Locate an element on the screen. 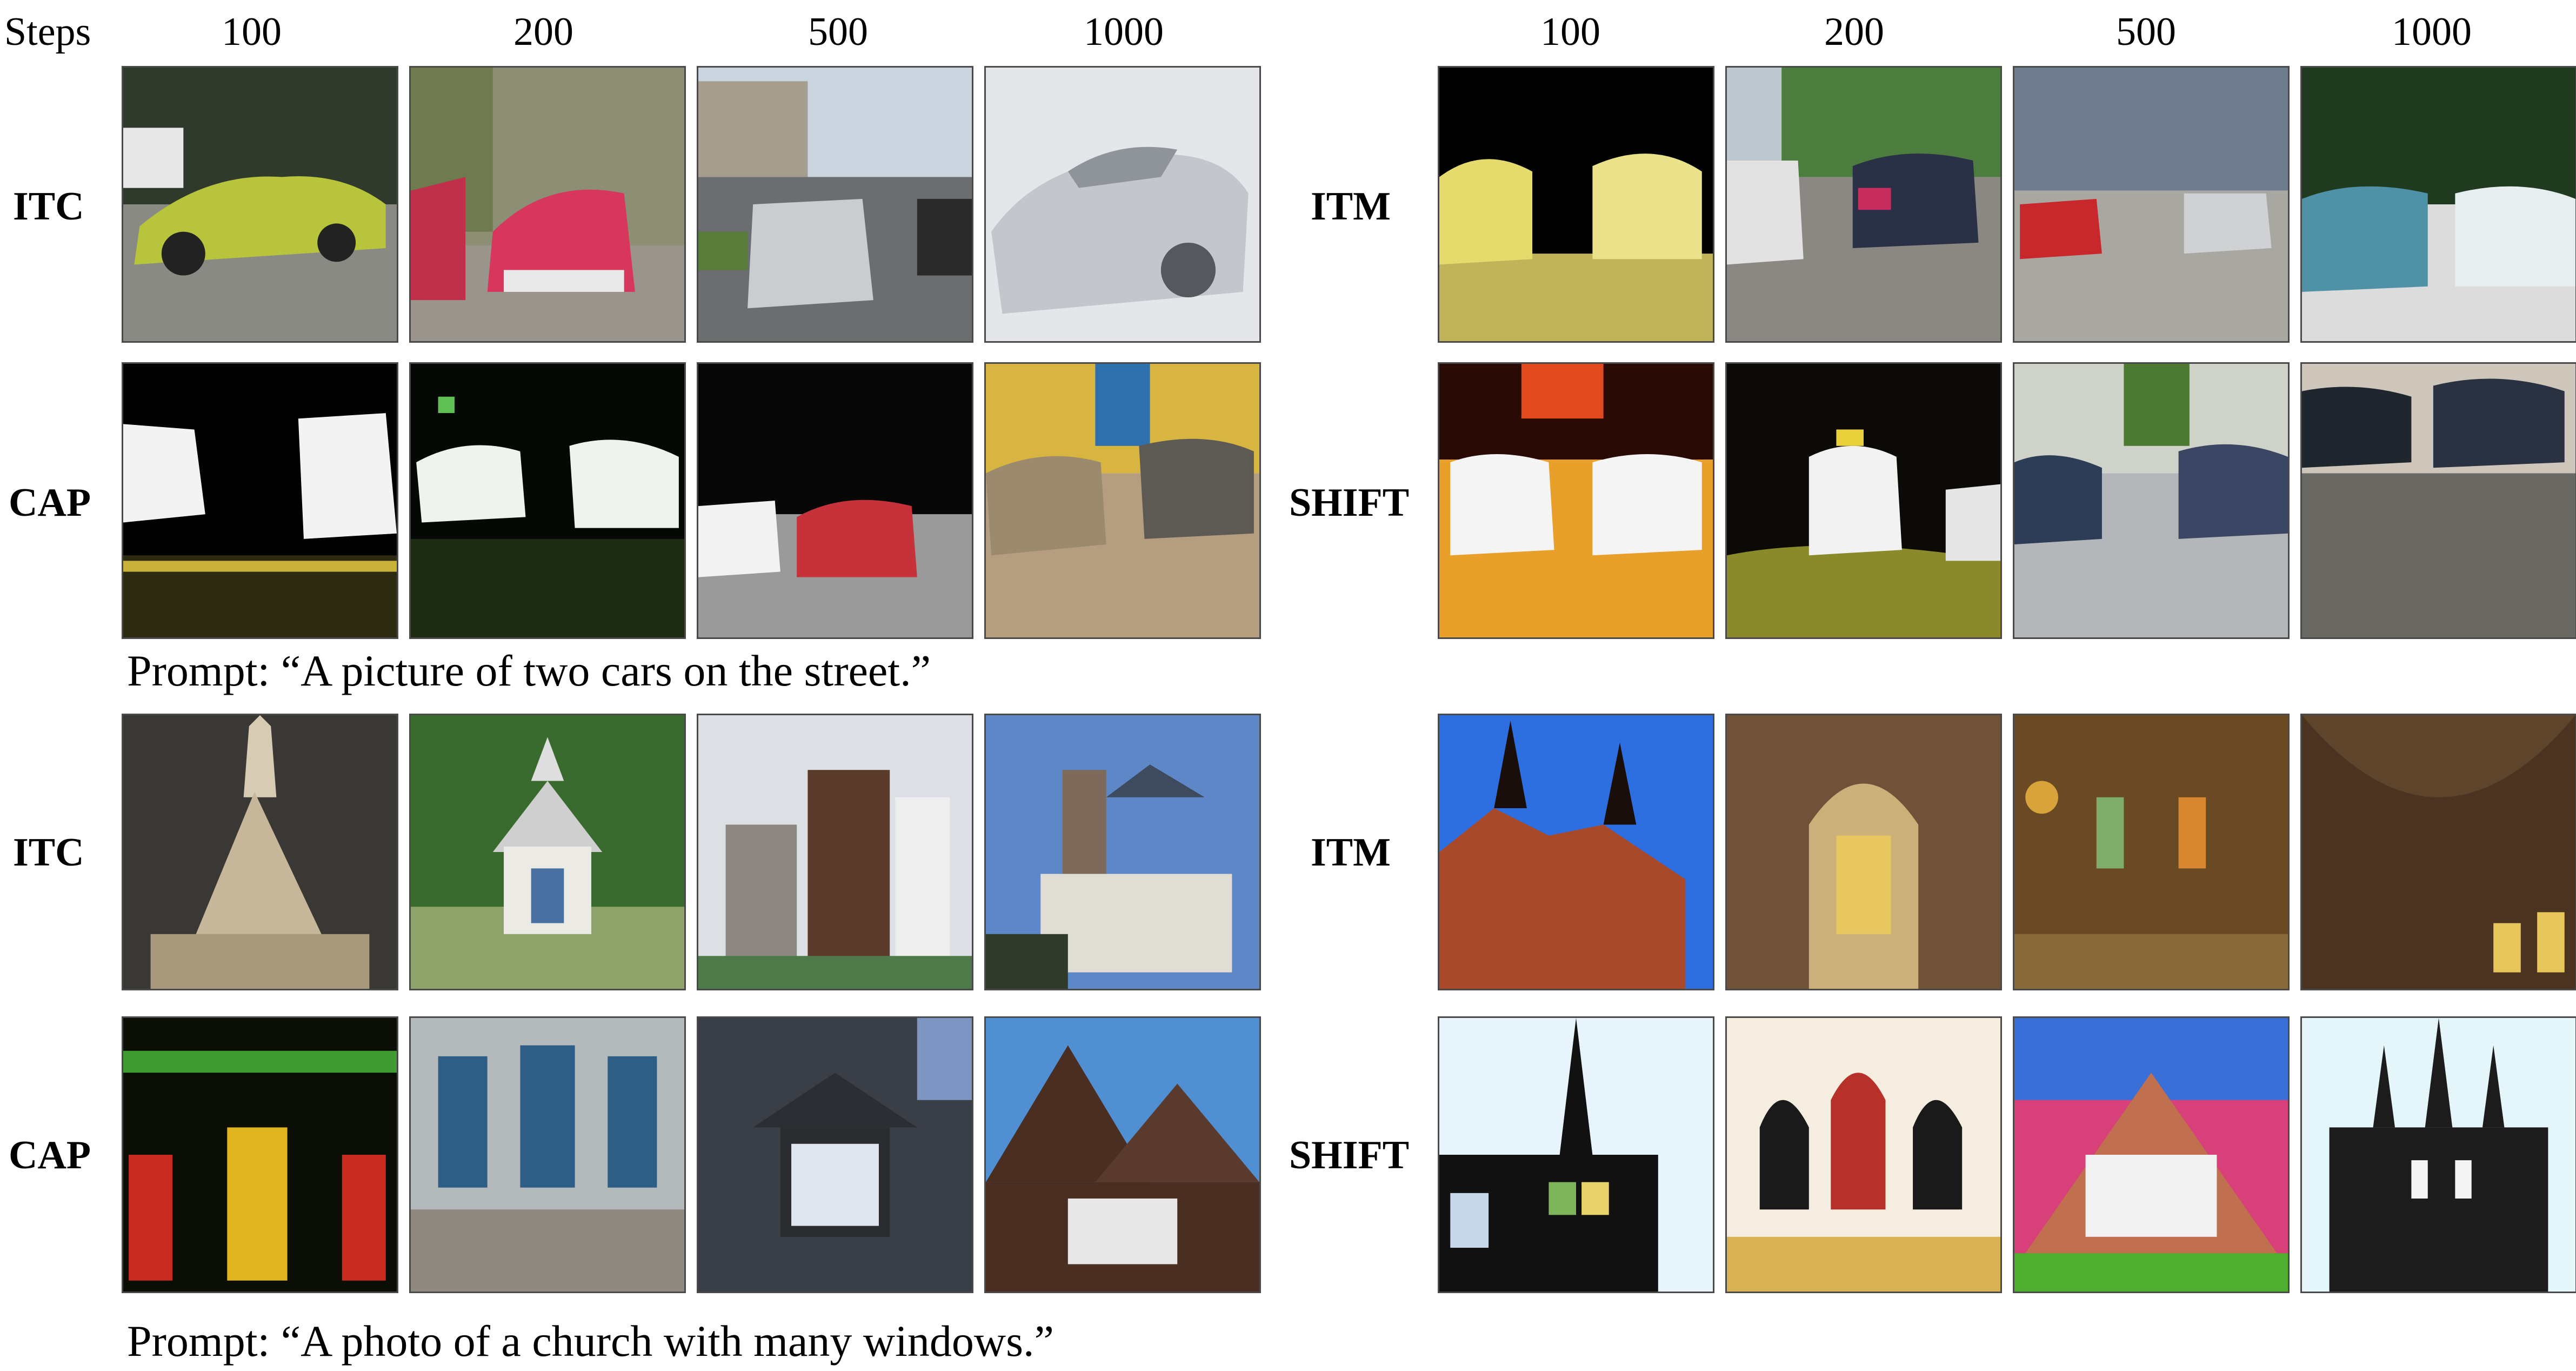 Image resolution: width=2576 pixels, height=1371 pixels. row-label-church-shift: SHIFT is located at coordinates (1350, 1155).